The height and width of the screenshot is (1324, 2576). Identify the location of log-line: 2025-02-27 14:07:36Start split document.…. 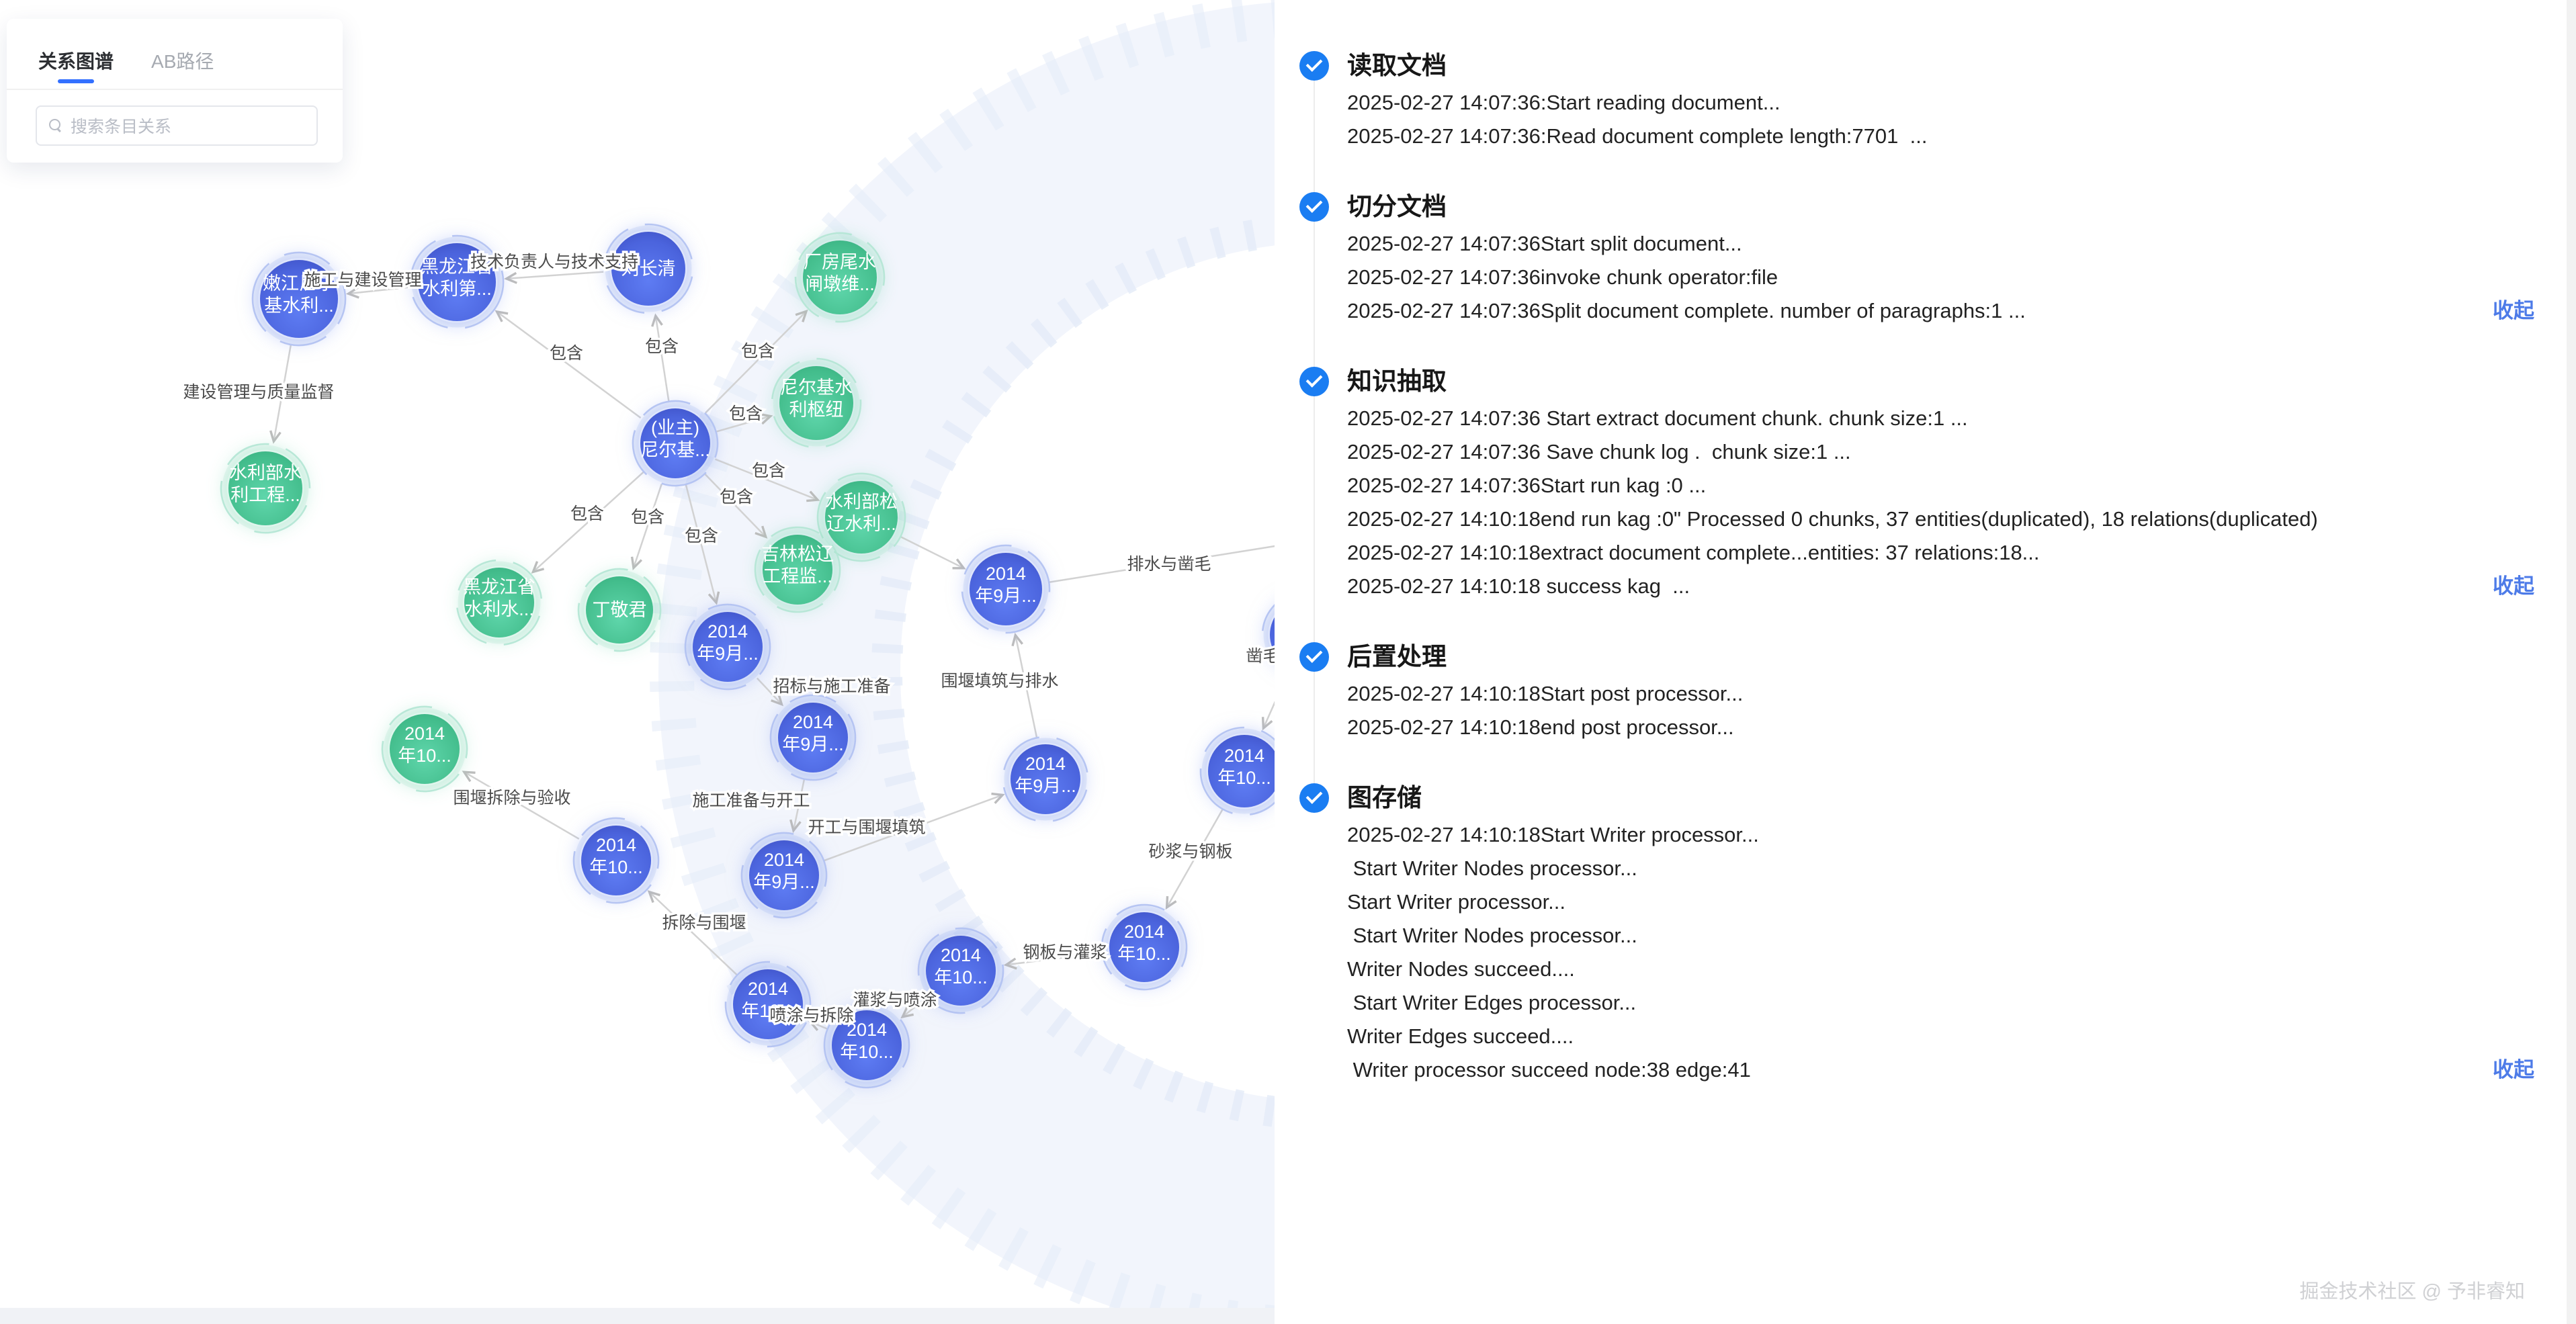
(1544, 243).